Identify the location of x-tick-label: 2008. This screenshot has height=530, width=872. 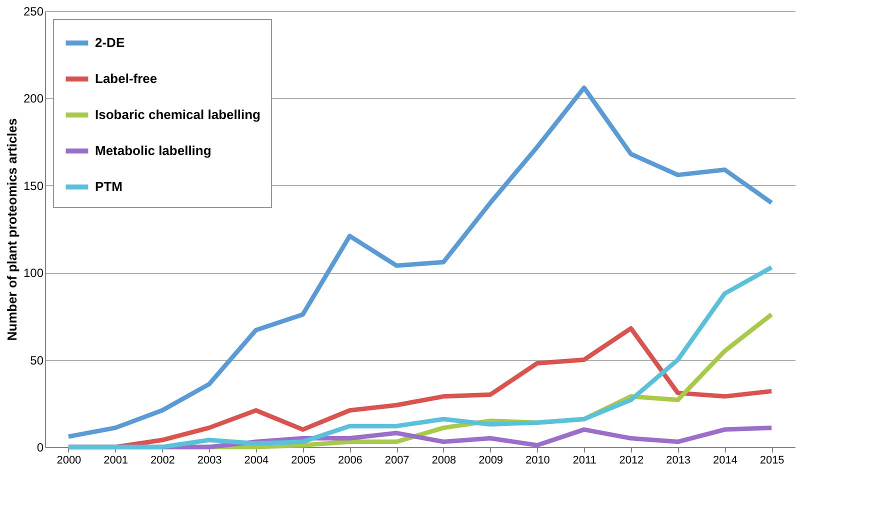
(444, 460).